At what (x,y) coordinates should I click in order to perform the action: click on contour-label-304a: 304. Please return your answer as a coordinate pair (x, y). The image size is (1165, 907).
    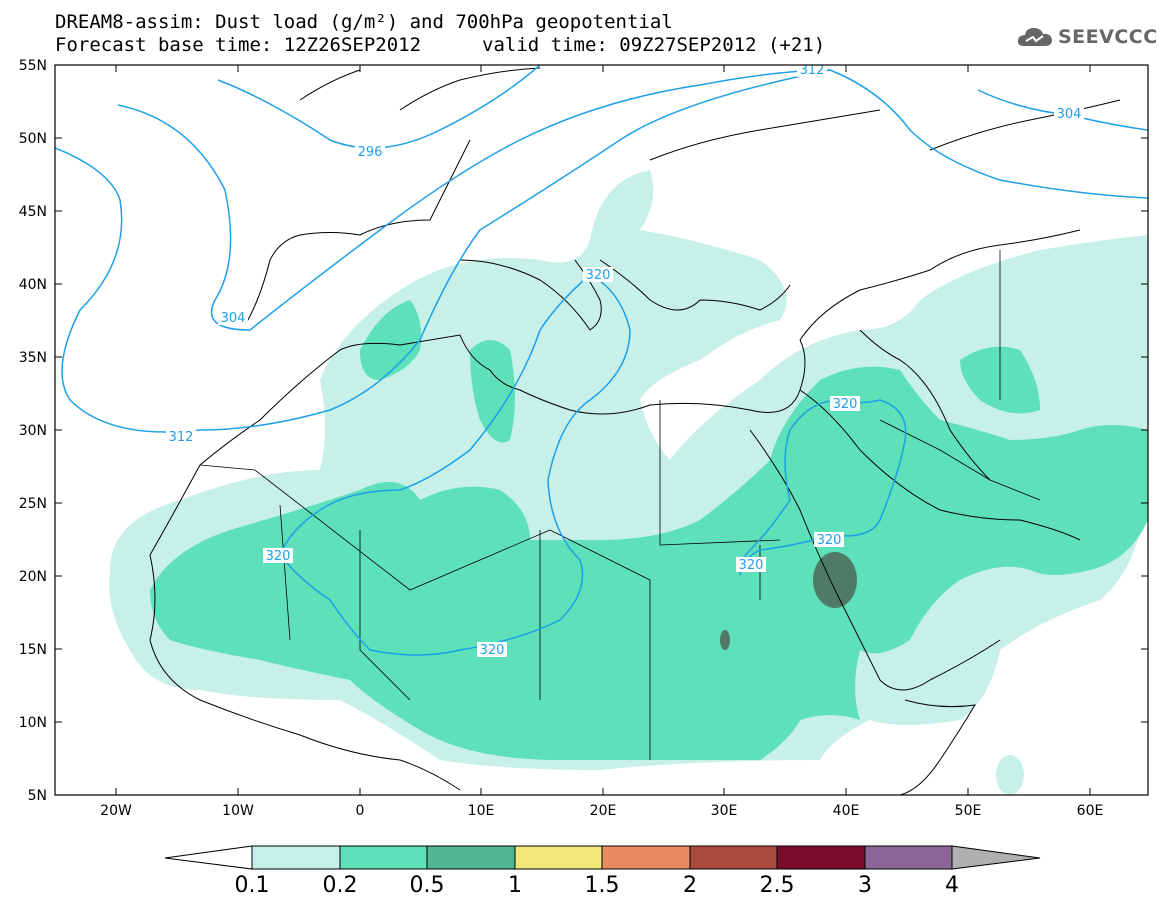
    Looking at the image, I should click on (233, 318).